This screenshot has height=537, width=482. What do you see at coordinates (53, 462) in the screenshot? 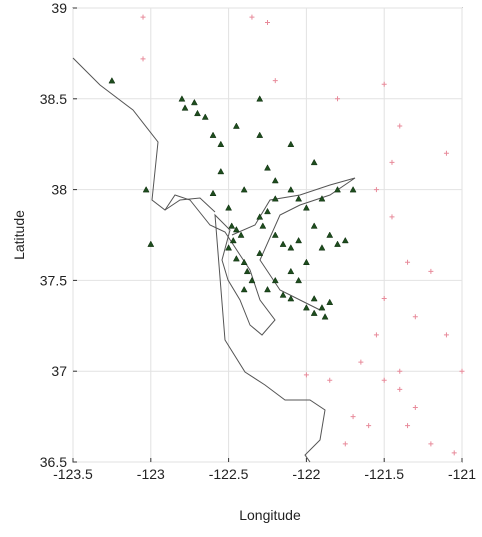
I see `y-tick-label: 36.5` at bounding box center [53, 462].